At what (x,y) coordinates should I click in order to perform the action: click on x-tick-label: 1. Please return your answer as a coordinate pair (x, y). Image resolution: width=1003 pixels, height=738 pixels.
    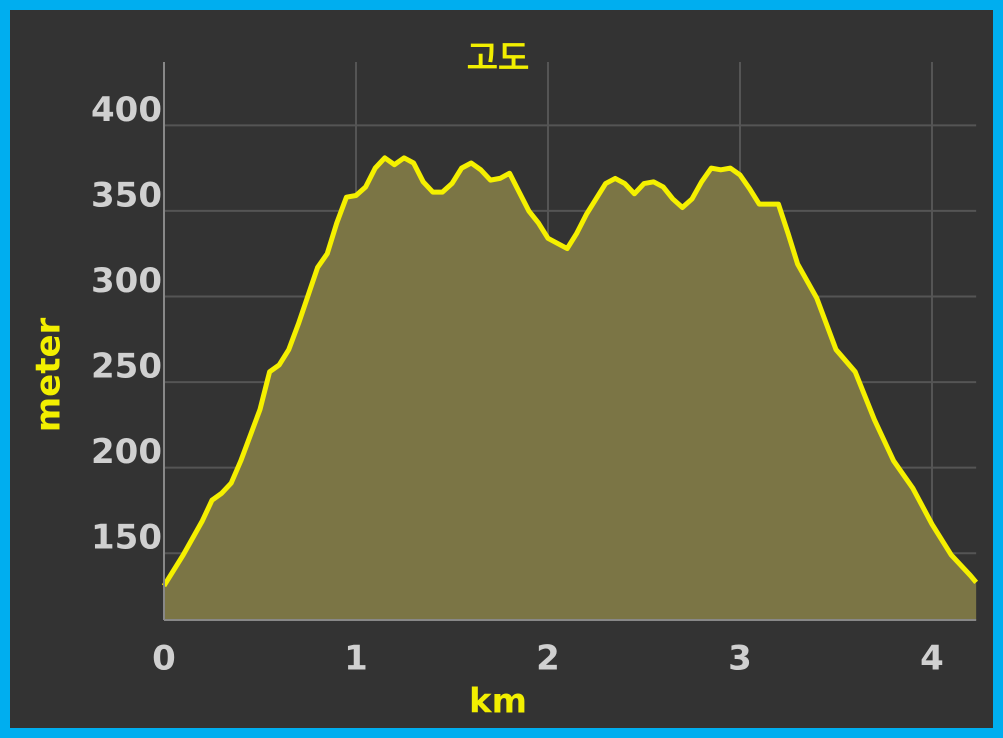
    Looking at the image, I should click on (356, 659).